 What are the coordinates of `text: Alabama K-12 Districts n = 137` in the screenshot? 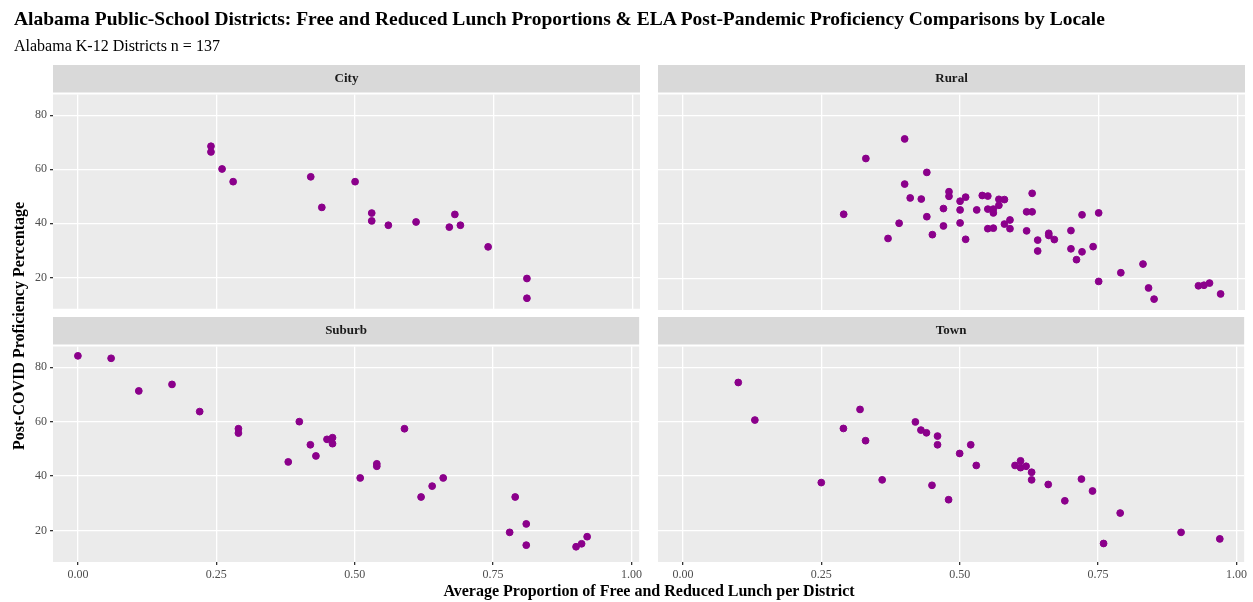 It's located at (117, 46).